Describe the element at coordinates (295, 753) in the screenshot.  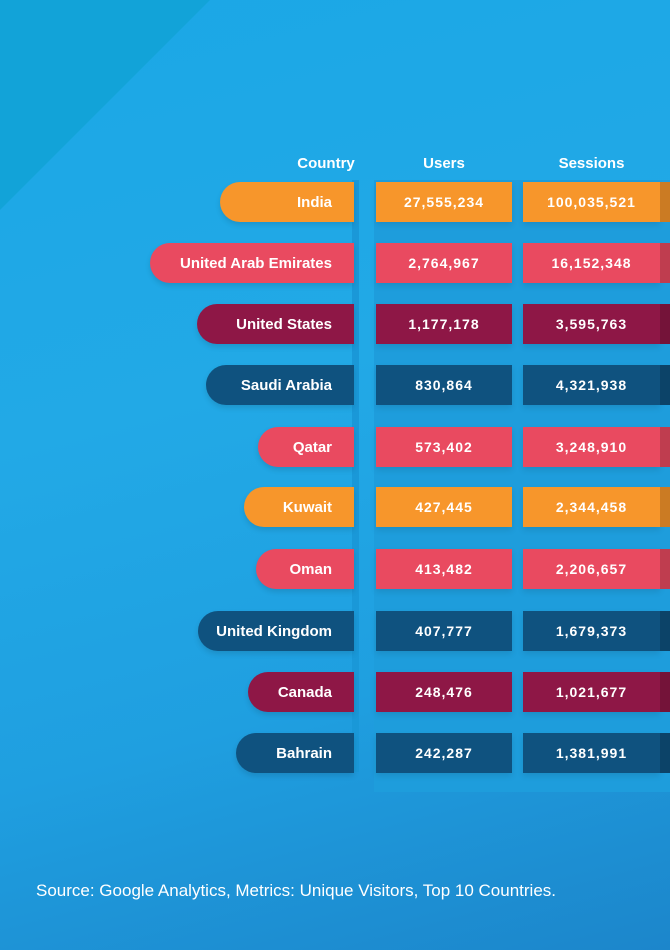
I see `country-label: Bahrain` at that location.